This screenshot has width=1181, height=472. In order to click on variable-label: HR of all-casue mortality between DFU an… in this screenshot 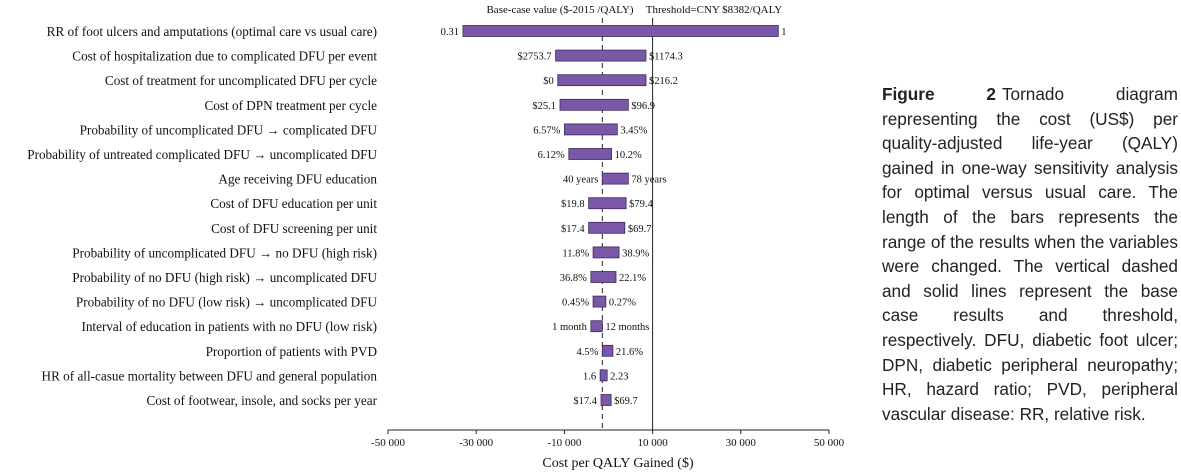, I will do `click(210, 375)`.